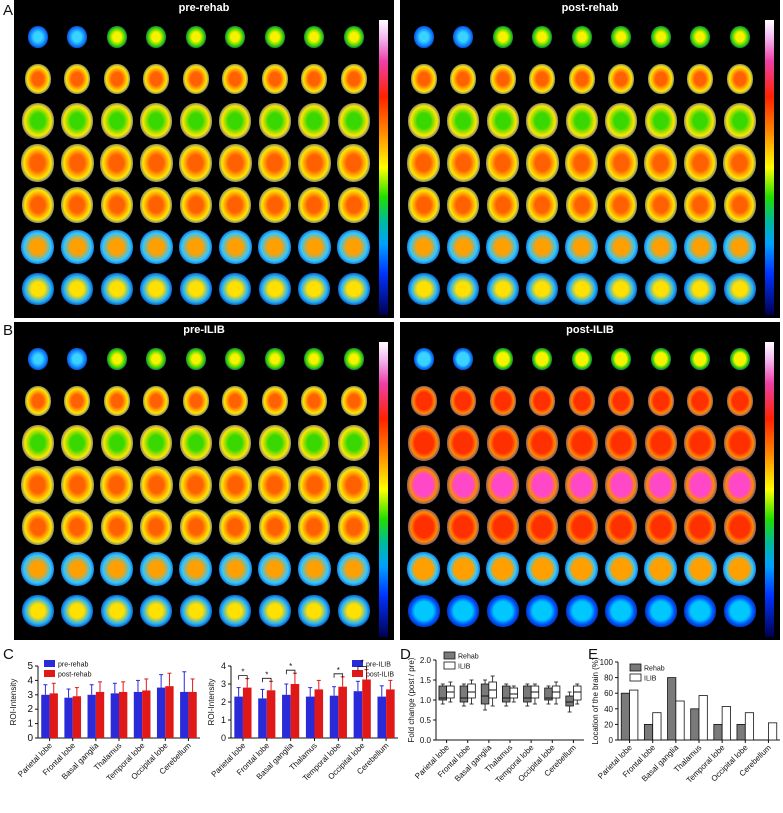  What do you see at coordinates (8, 654) in the screenshot?
I see `panel-letter-c: C` at bounding box center [8, 654].